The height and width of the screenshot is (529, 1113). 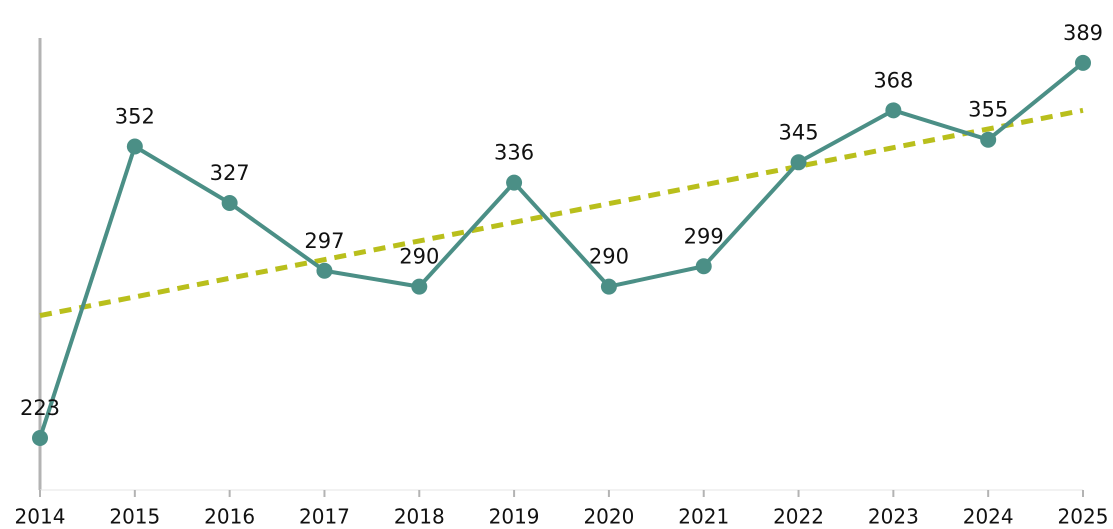 I want to click on value-label: 223, so click(x=40, y=408).